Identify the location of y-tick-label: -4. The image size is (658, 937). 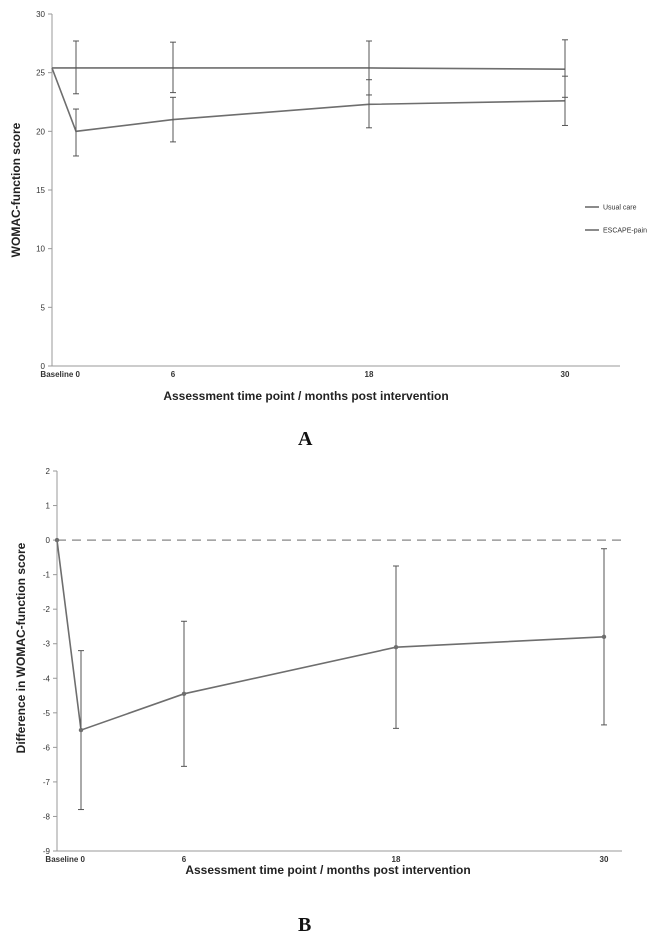
(47, 678).